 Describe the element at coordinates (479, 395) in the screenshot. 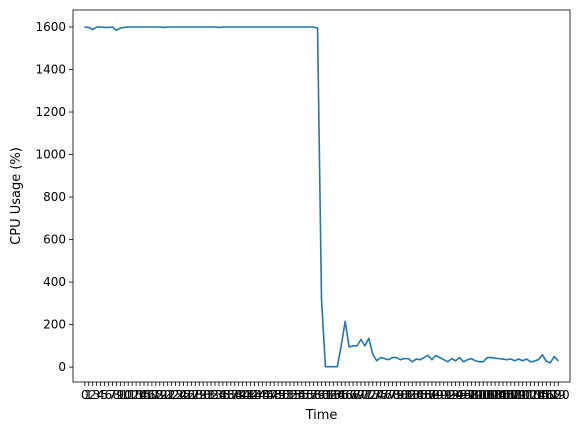

I see `x-tick-label: 100` at that location.